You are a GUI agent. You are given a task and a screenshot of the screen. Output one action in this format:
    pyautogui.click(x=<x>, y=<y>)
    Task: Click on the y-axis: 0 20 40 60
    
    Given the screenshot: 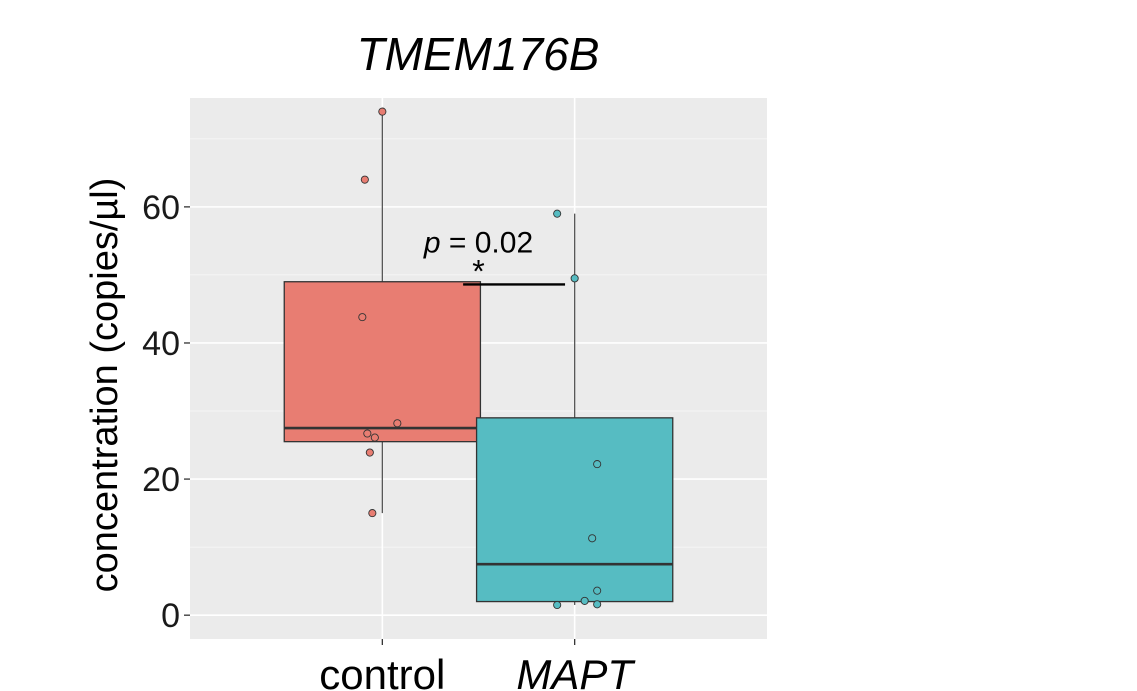 What is the action you would take?
    pyautogui.click(x=166, y=412)
    